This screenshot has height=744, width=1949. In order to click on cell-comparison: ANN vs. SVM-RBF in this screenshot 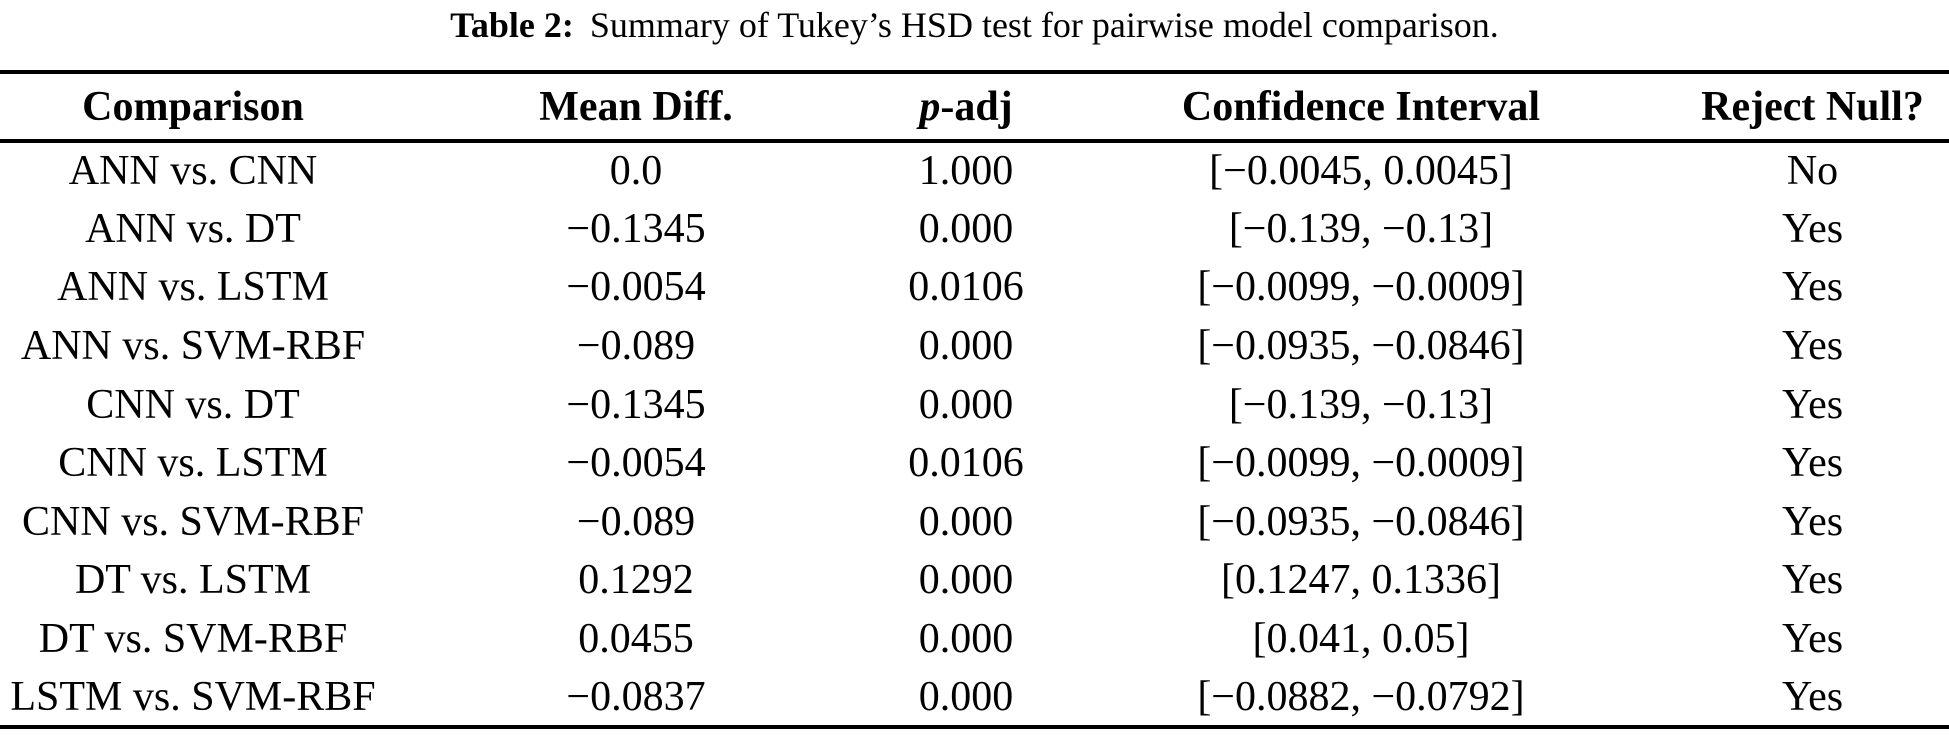, I will do `click(193, 346)`.